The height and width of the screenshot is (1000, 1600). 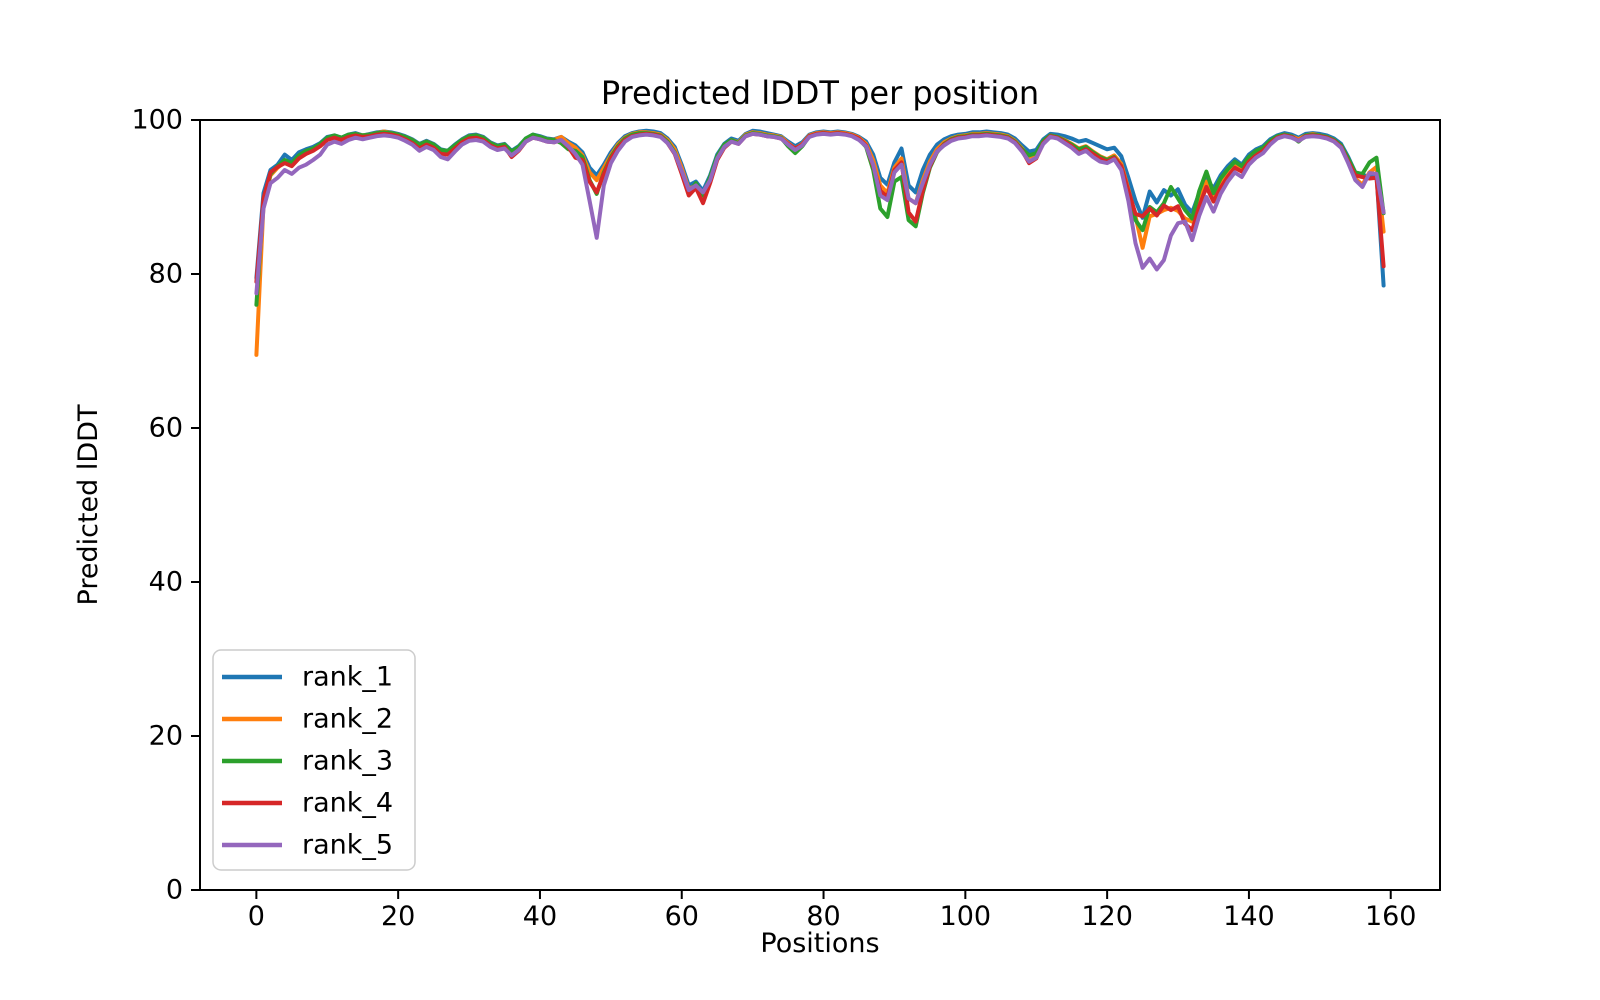 What do you see at coordinates (966, 916) in the screenshot?
I see `x-tick-label: 100` at bounding box center [966, 916].